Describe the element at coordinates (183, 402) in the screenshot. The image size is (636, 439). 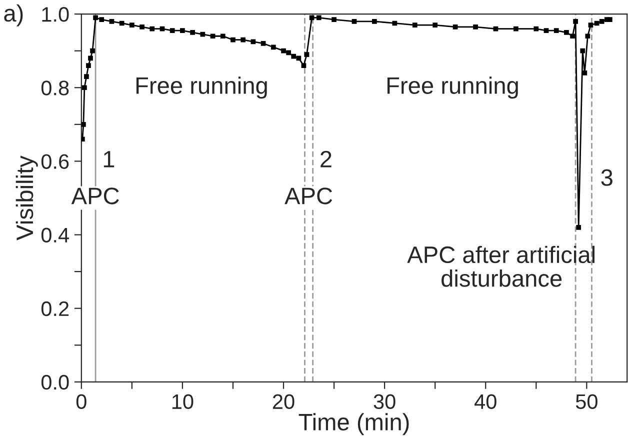
I see `x-tick-label: 10` at that location.